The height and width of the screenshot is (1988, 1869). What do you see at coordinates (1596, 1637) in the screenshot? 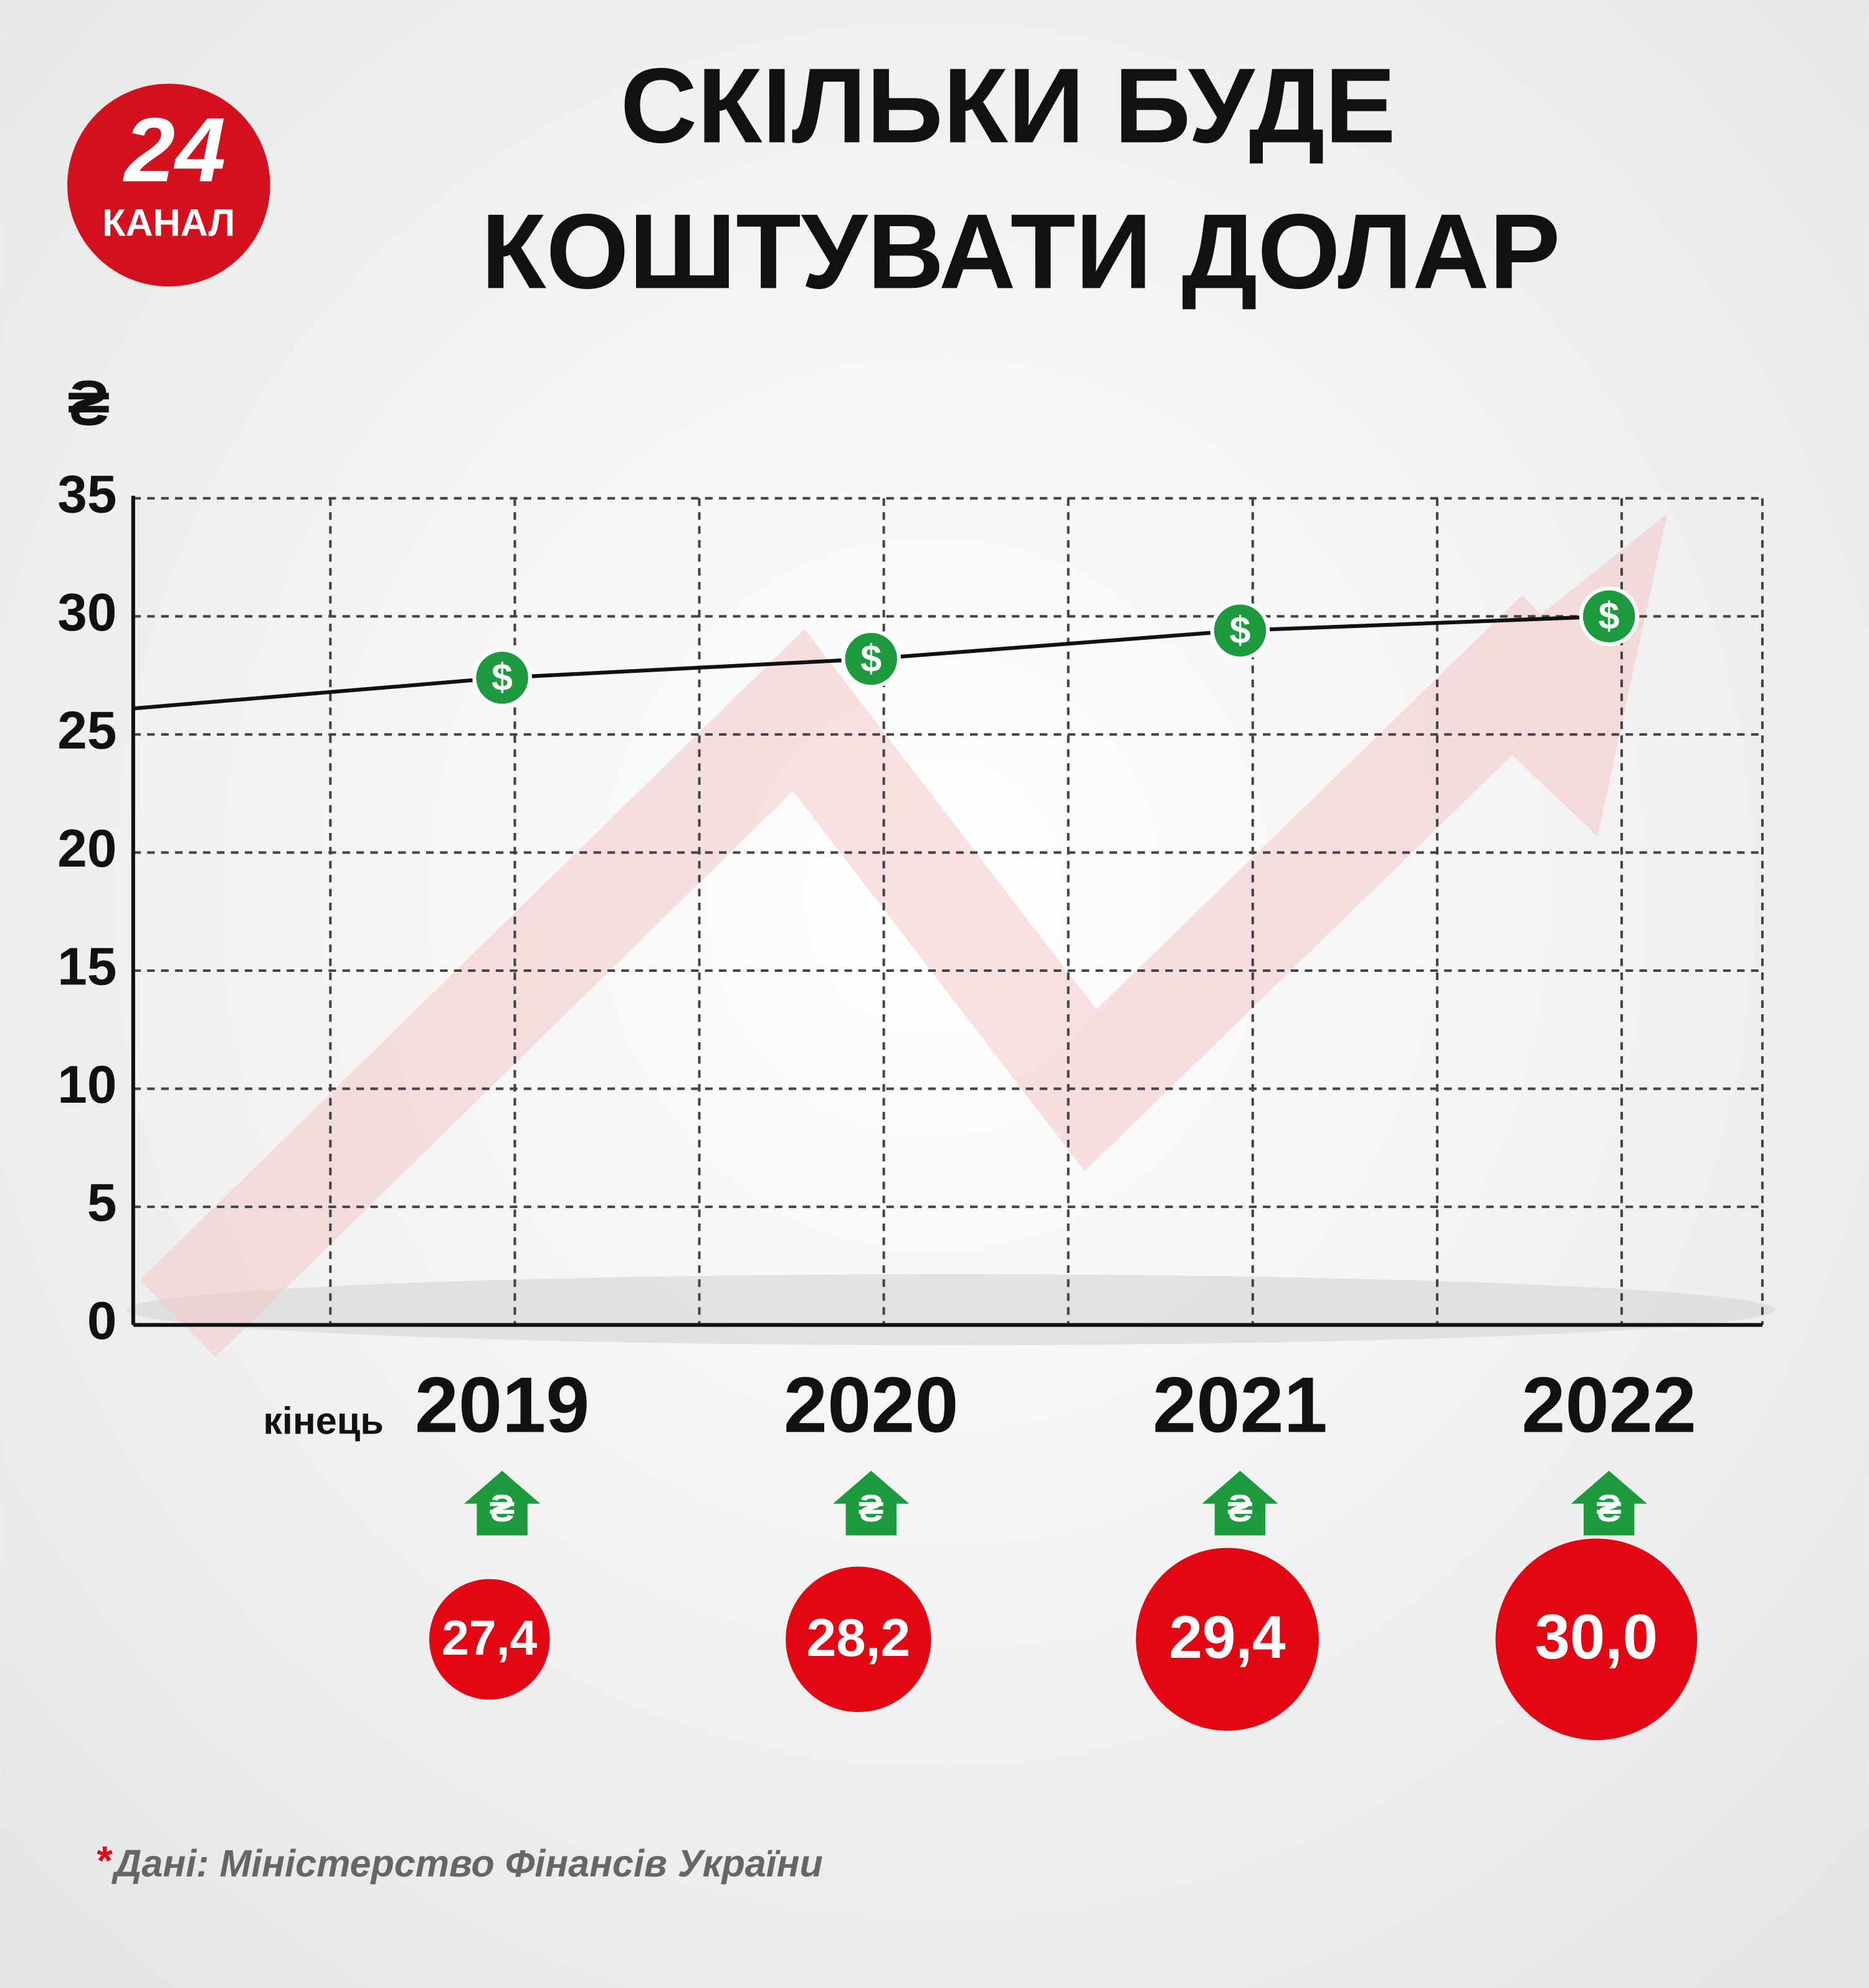
I see `data-label: 30,0` at bounding box center [1596, 1637].